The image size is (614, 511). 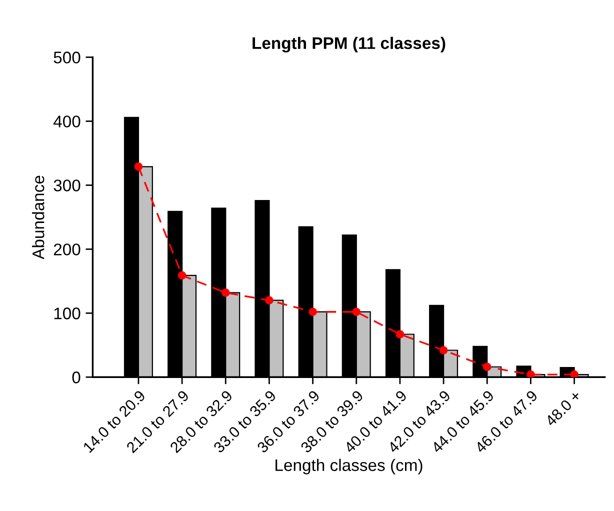 What do you see at coordinates (349, 466) in the screenshot?
I see `x-axis-title: Length classes (cm)` at bounding box center [349, 466].